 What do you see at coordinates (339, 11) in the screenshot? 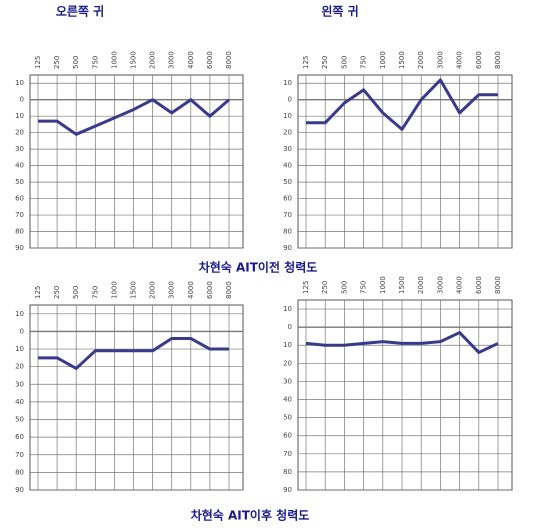
I see `column-heading: 왼쪽 귀` at bounding box center [339, 11].